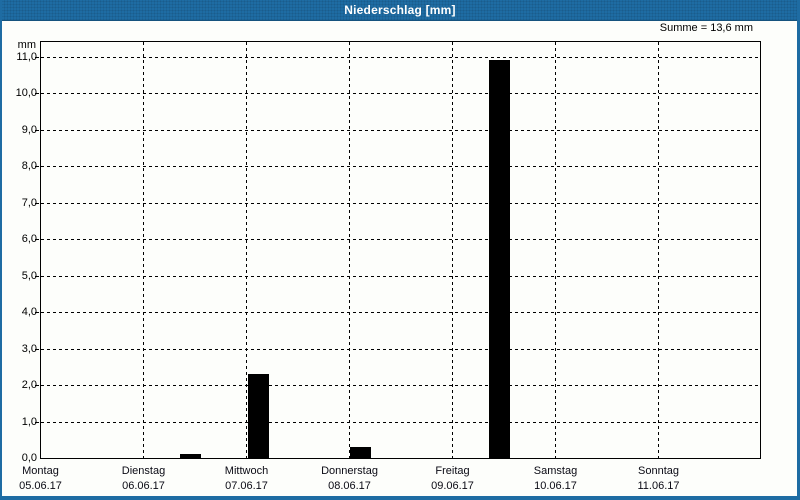 The height and width of the screenshot is (500, 800). What do you see at coordinates (40, 486) in the screenshot?
I see `x-date-label: 05.06.17` at bounding box center [40, 486].